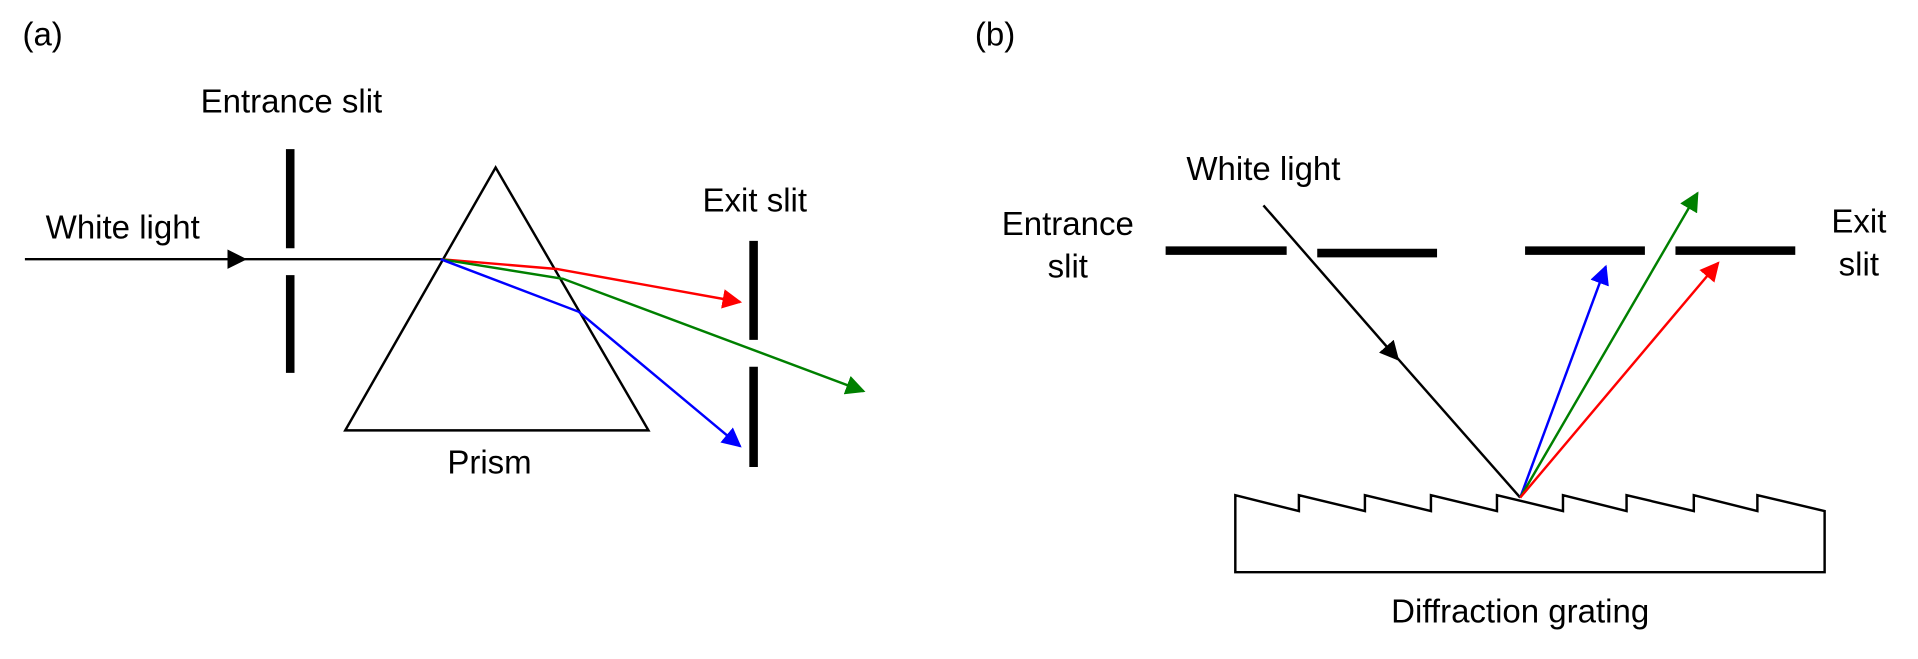 The image size is (1918, 659). What do you see at coordinates (1520, 610) in the screenshot?
I see `grating-label: Diffraction grating` at bounding box center [1520, 610].